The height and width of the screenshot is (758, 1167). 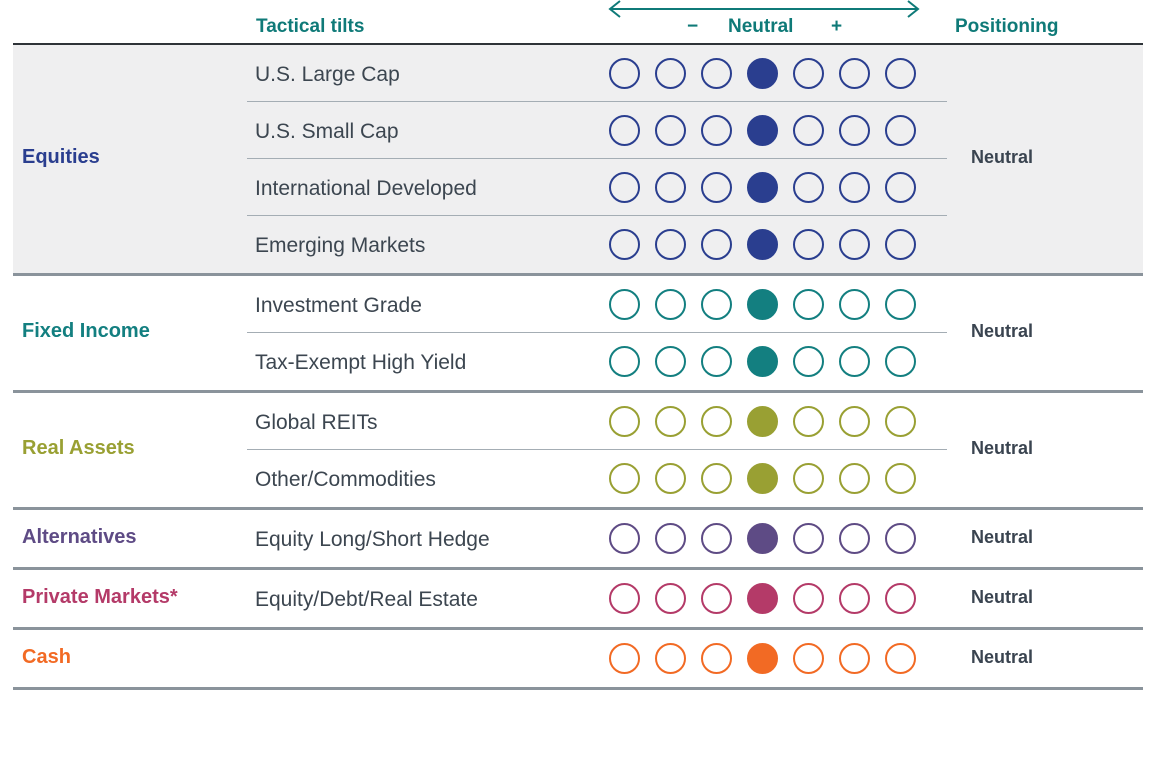 I want to click on group-label: Private Markets*, so click(x=100, y=596).